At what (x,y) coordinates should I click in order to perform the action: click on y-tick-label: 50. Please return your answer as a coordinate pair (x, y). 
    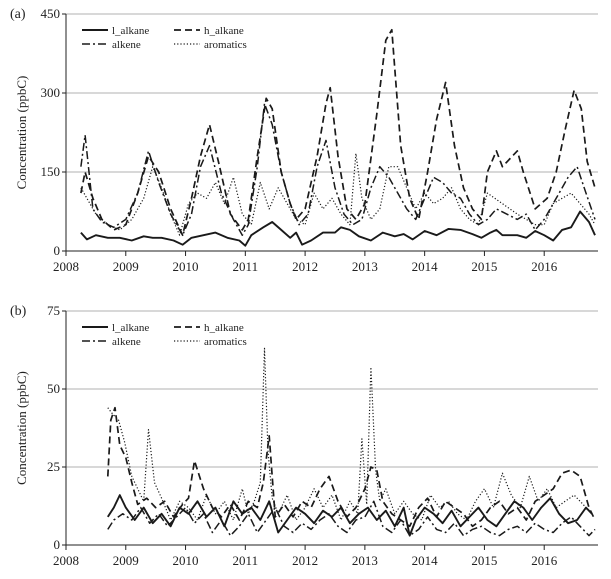
    Looking at the image, I should click on (53, 388).